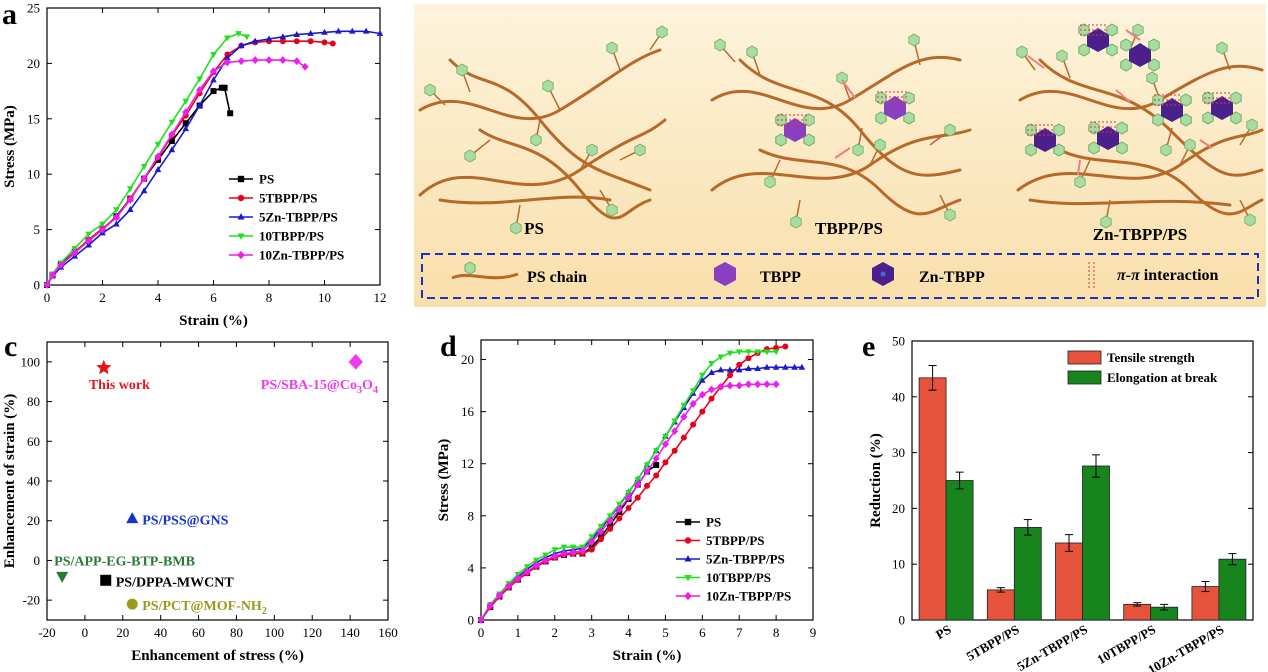 Image resolution: width=1268 pixels, height=672 pixels. I want to click on d-y-tick-label: 8, so click(471, 515).